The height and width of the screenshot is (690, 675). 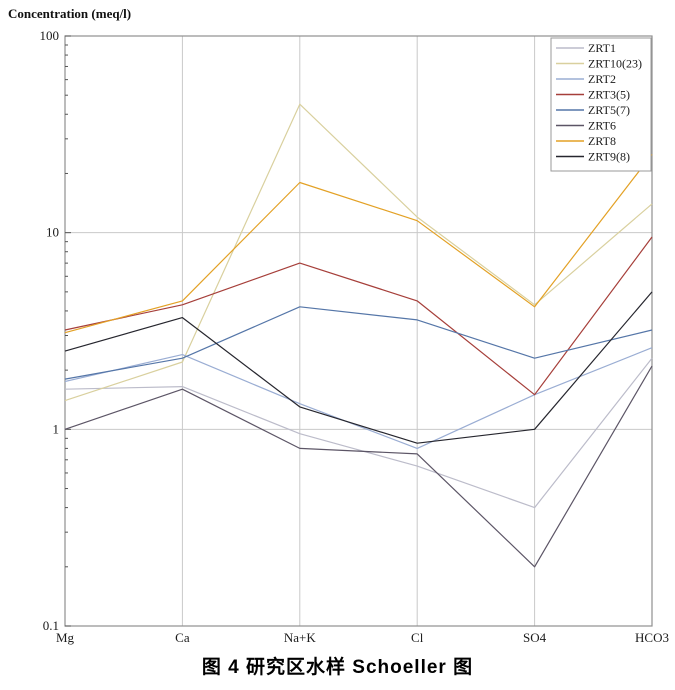 I want to click on svg-text: HCO3, so click(x=652, y=637).